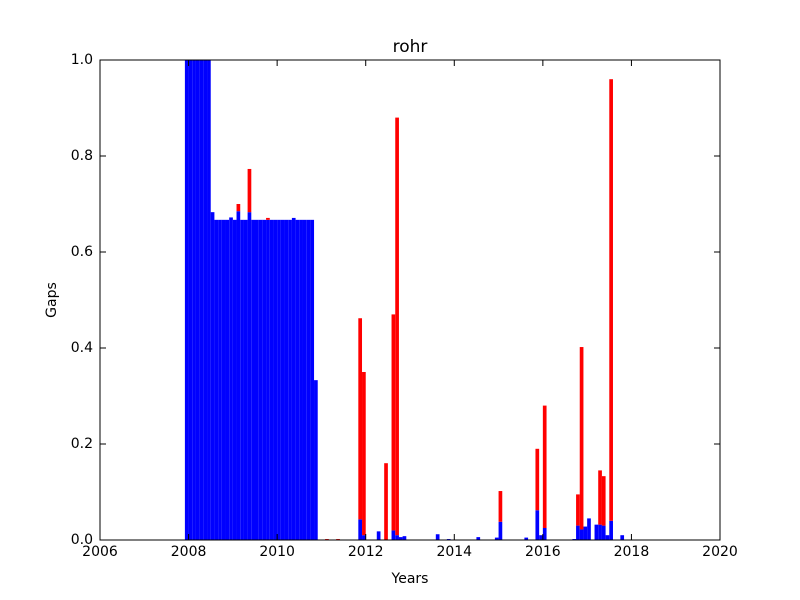 Image resolution: width=800 pixels, height=600 pixels. What do you see at coordinates (82, 156) in the screenshot?
I see `y-tick-label: 0.8` at bounding box center [82, 156].